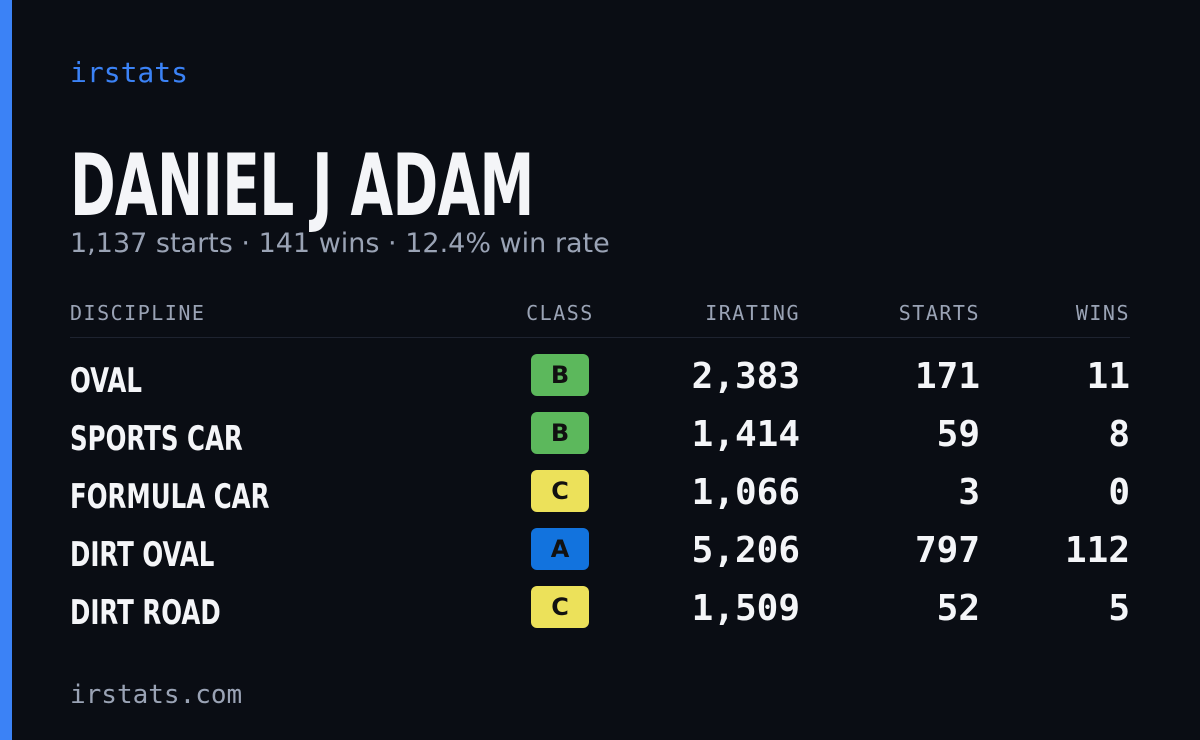 This screenshot has width=1200, height=740. What do you see at coordinates (745, 550) in the screenshot?
I see `irating: 5,206` at bounding box center [745, 550].